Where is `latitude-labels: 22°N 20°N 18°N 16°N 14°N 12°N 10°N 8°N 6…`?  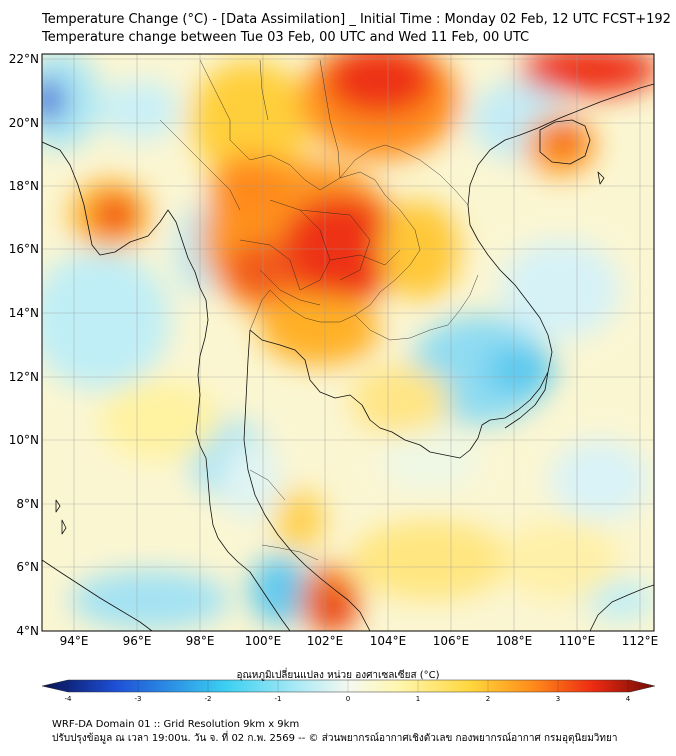
latitude-labels: 22°N 20°N 18°N 16°N 14°N 12°N 10°N 8°N 6… is located at coordinates (24, 345).